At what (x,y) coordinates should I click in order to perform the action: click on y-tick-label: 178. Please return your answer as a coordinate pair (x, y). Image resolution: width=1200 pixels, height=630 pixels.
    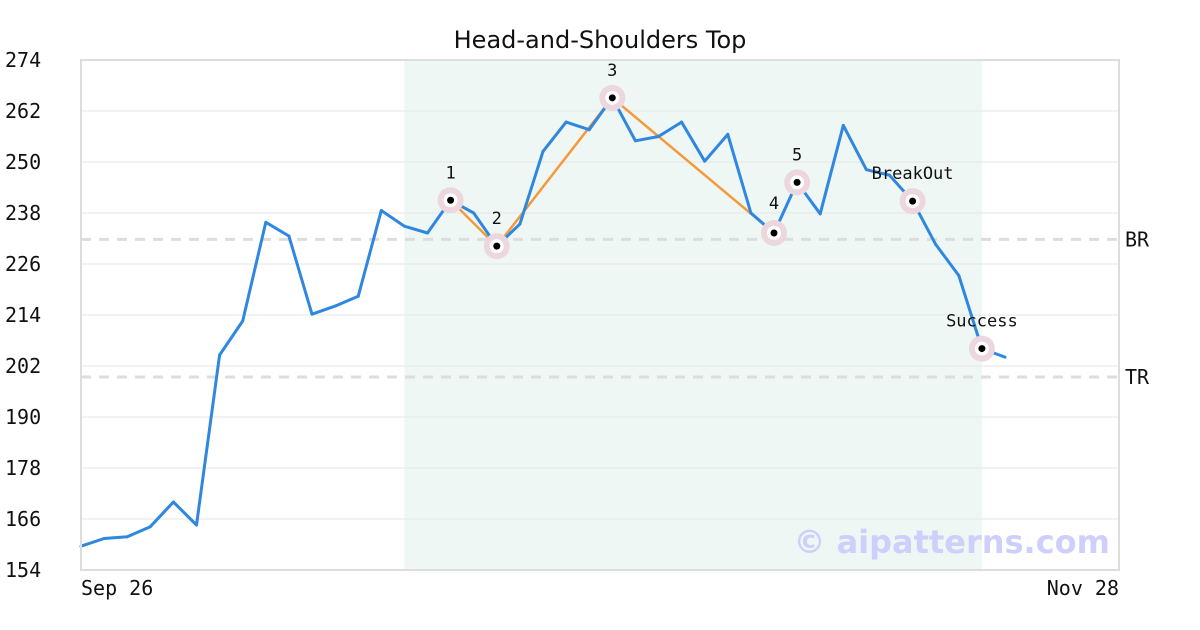
    Looking at the image, I should click on (23, 468).